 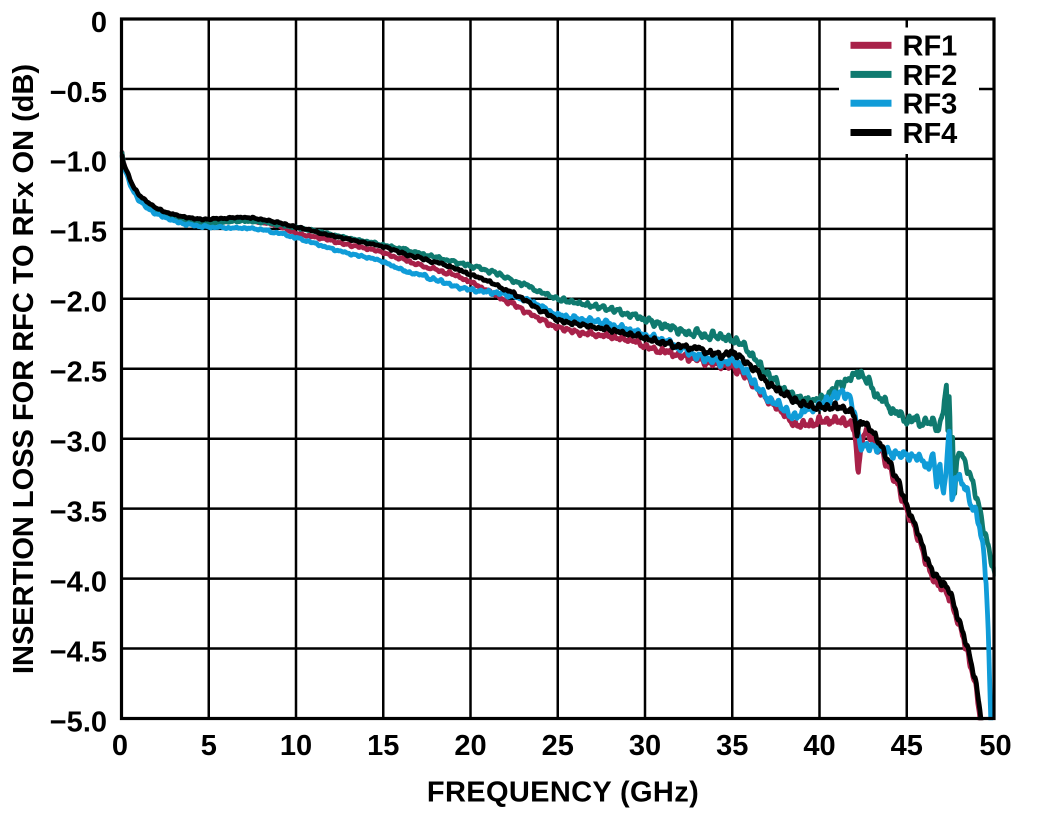 I want to click on svg-text: 20, so click(x=470, y=746).